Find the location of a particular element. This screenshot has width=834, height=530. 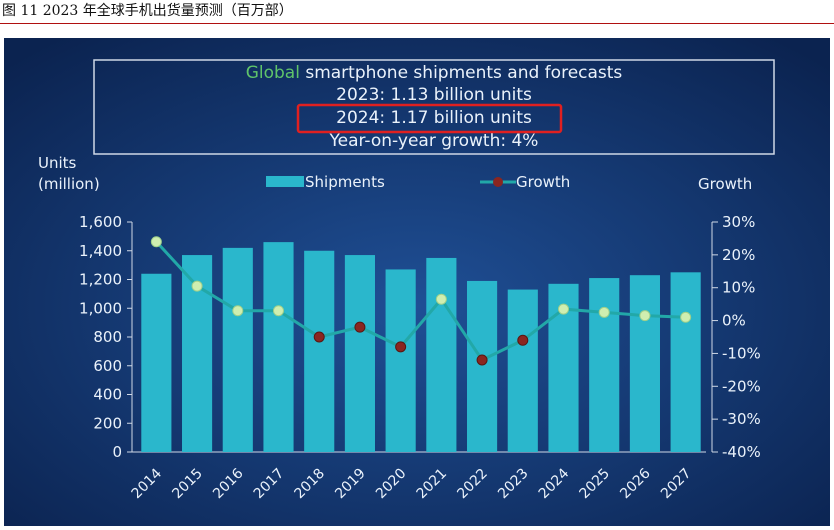

bar-shipments-2021 is located at coordinates (441, 354).